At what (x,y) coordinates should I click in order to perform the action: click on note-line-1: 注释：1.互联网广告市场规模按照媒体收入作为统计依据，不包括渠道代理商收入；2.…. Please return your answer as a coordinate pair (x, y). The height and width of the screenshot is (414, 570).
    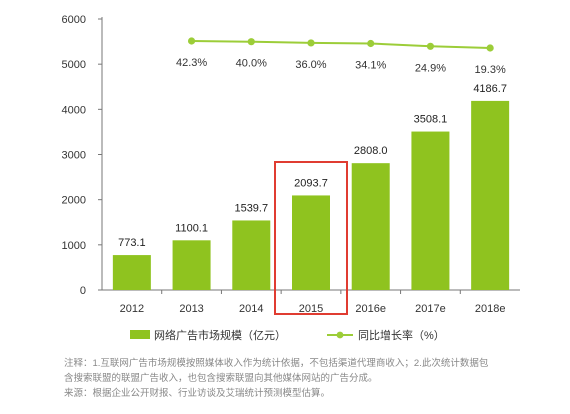
    Looking at the image, I should click on (276, 363).